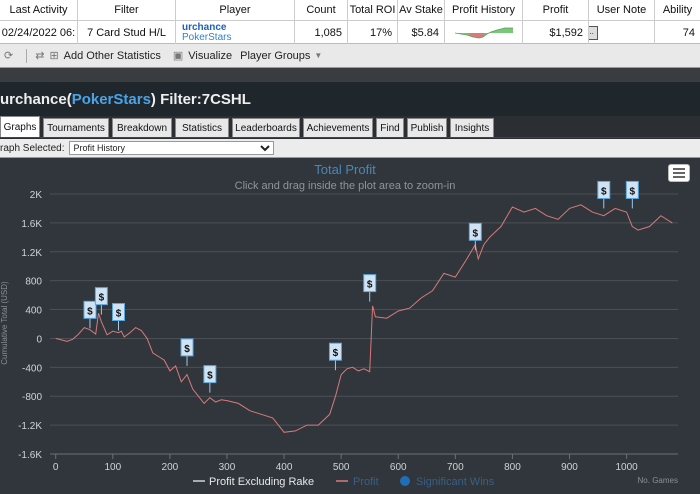  I want to click on col-player: Player, so click(235, 10).